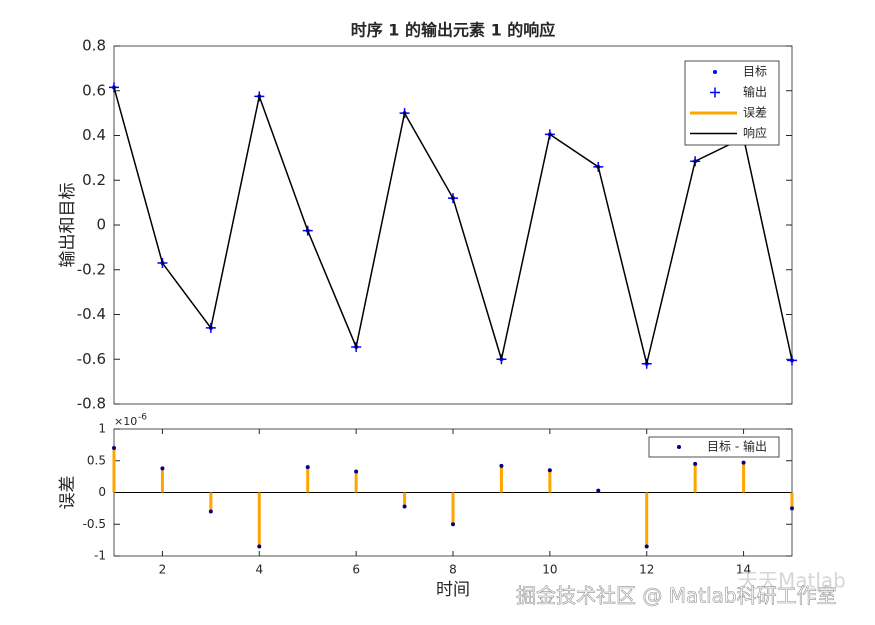 The height and width of the screenshot is (625, 875). I want to click on y-tick-label: -0.5, so click(94, 524).